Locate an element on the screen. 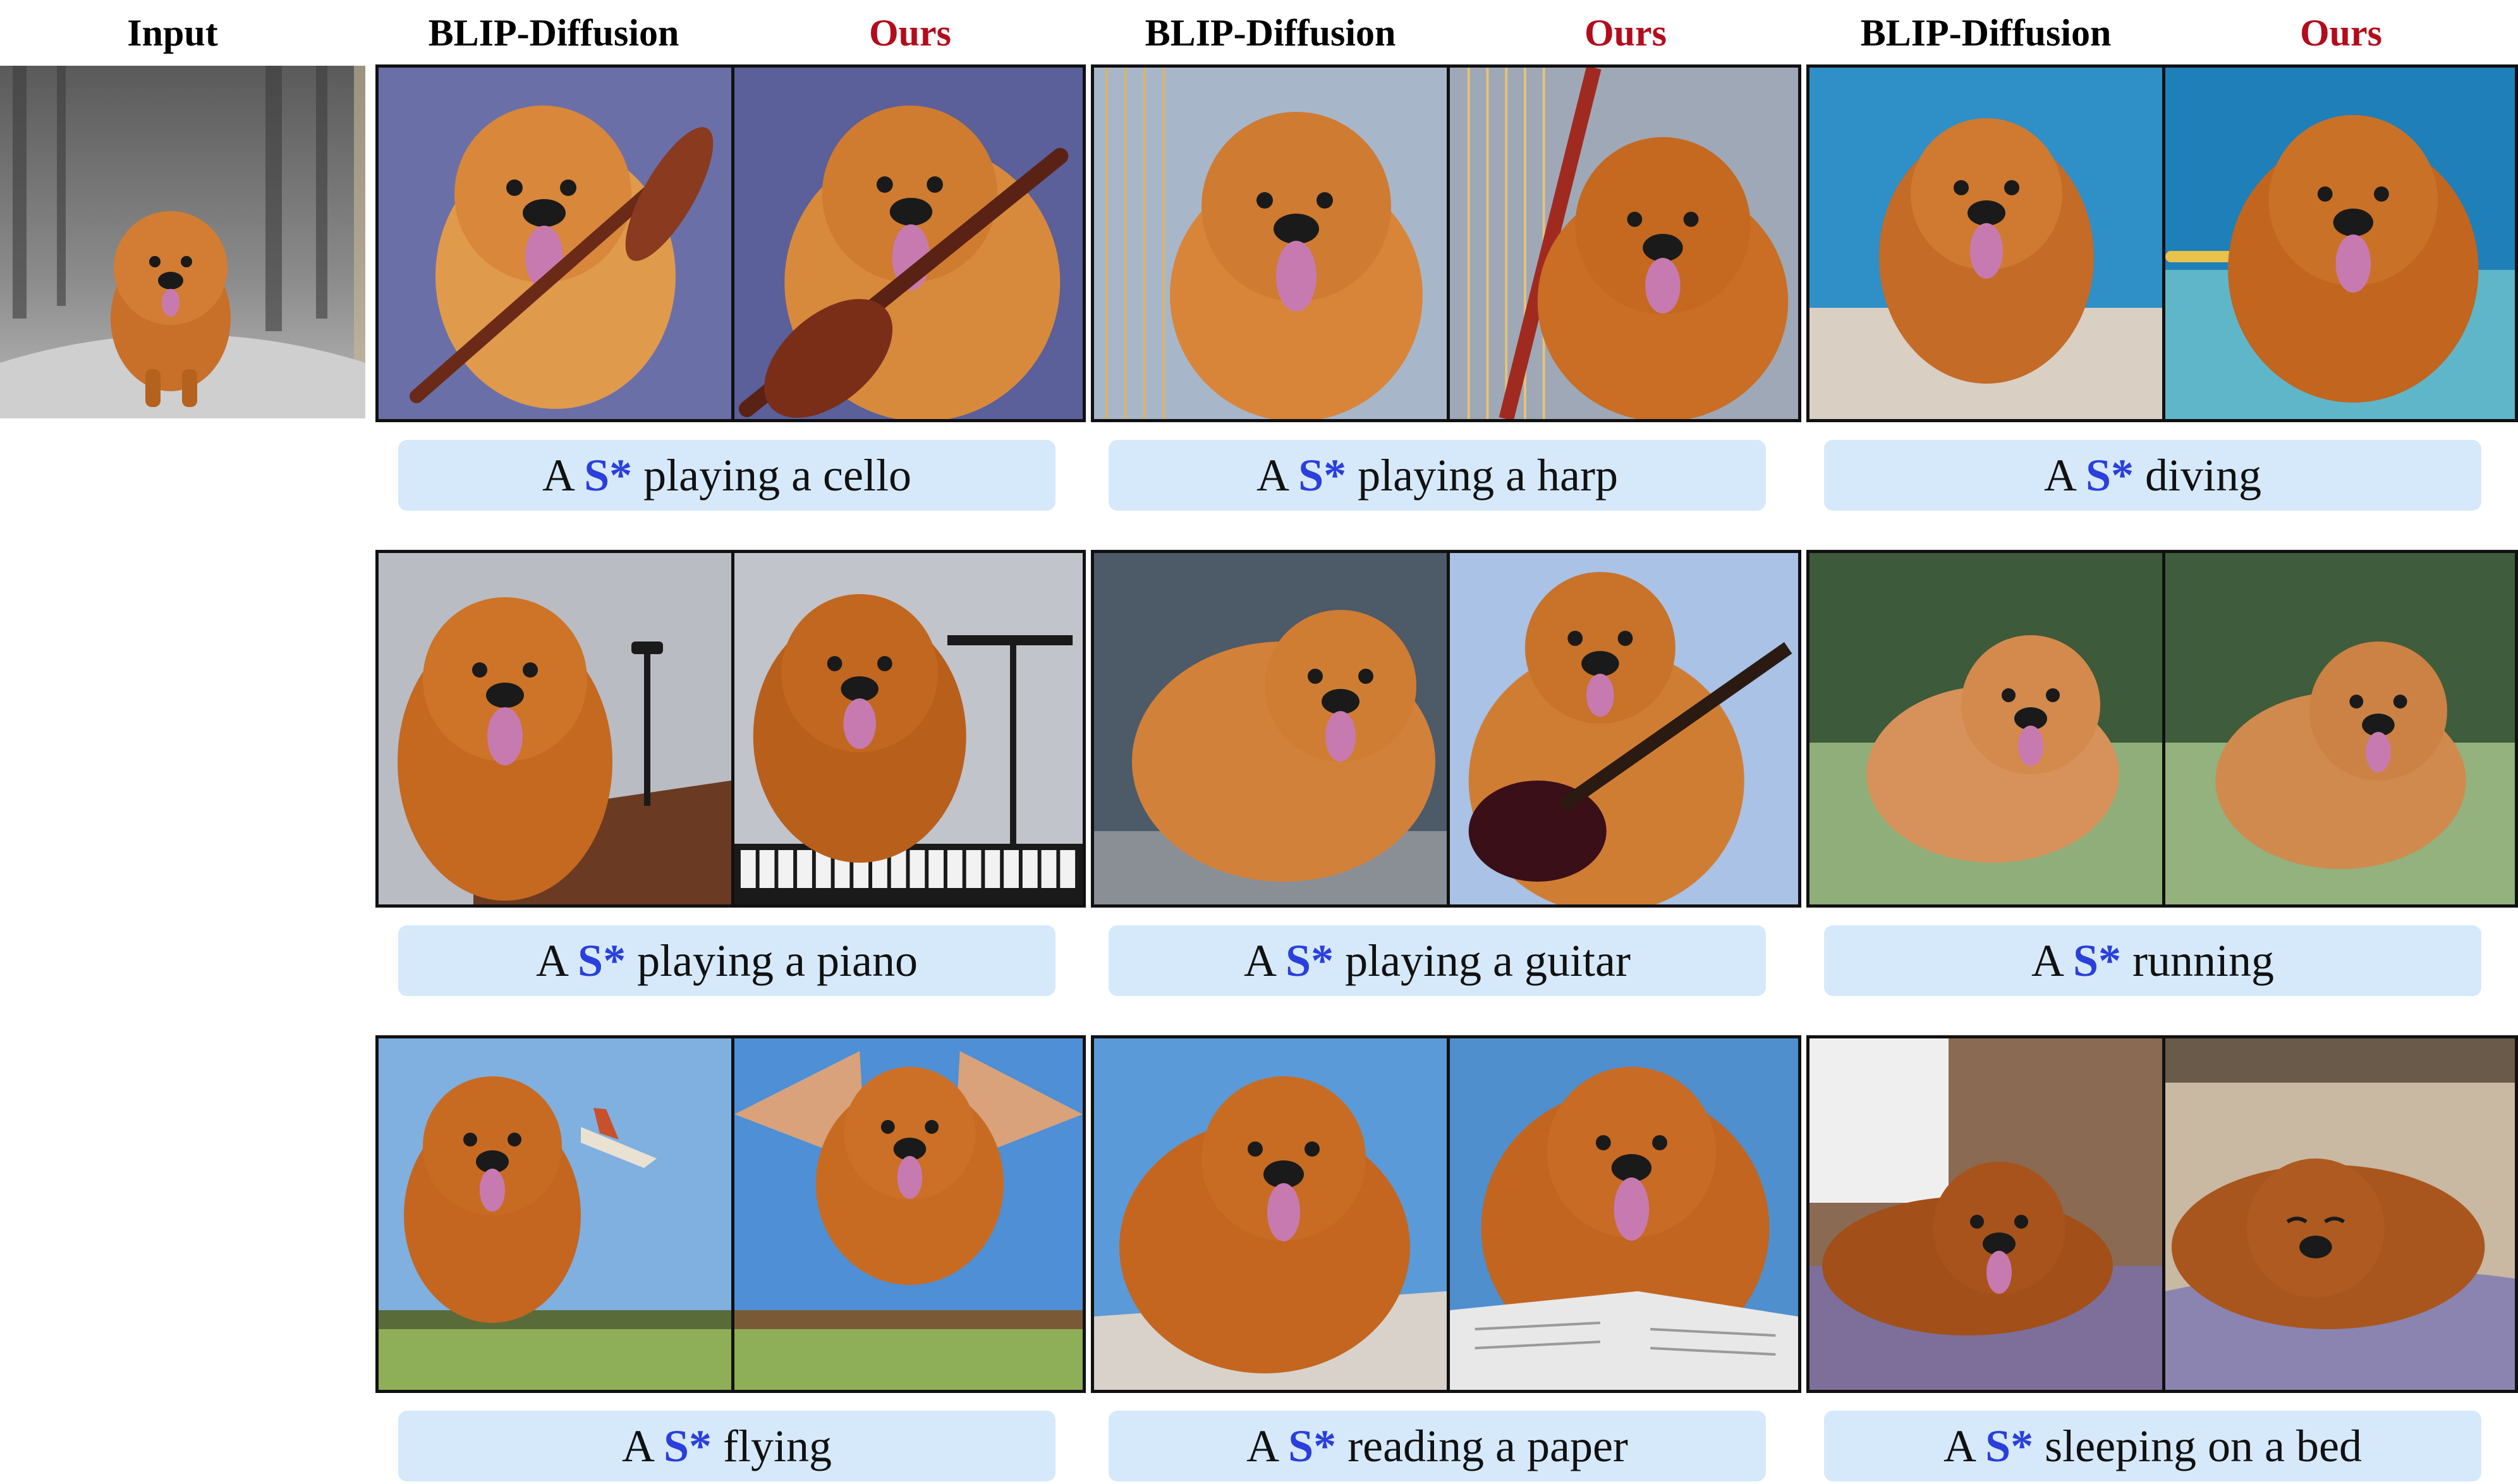 The height and width of the screenshot is (1484, 2518). col2-baseline-header: BLIP-Diffusion is located at coordinates (1270, 33).